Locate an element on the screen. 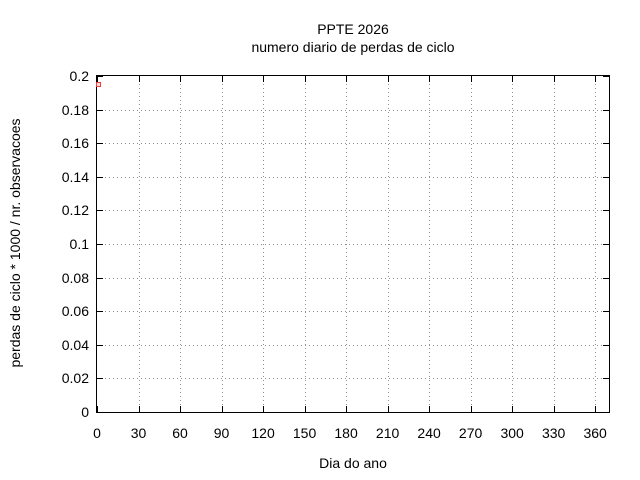 The height and width of the screenshot is (480, 640). x-tick-label: 60 is located at coordinates (180, 433).